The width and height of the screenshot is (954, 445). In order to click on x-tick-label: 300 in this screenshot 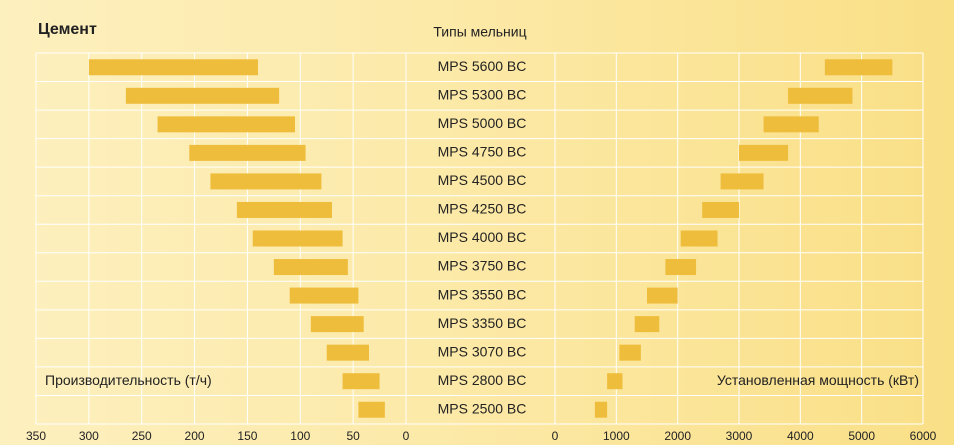, I will do `click(89, 436)`.